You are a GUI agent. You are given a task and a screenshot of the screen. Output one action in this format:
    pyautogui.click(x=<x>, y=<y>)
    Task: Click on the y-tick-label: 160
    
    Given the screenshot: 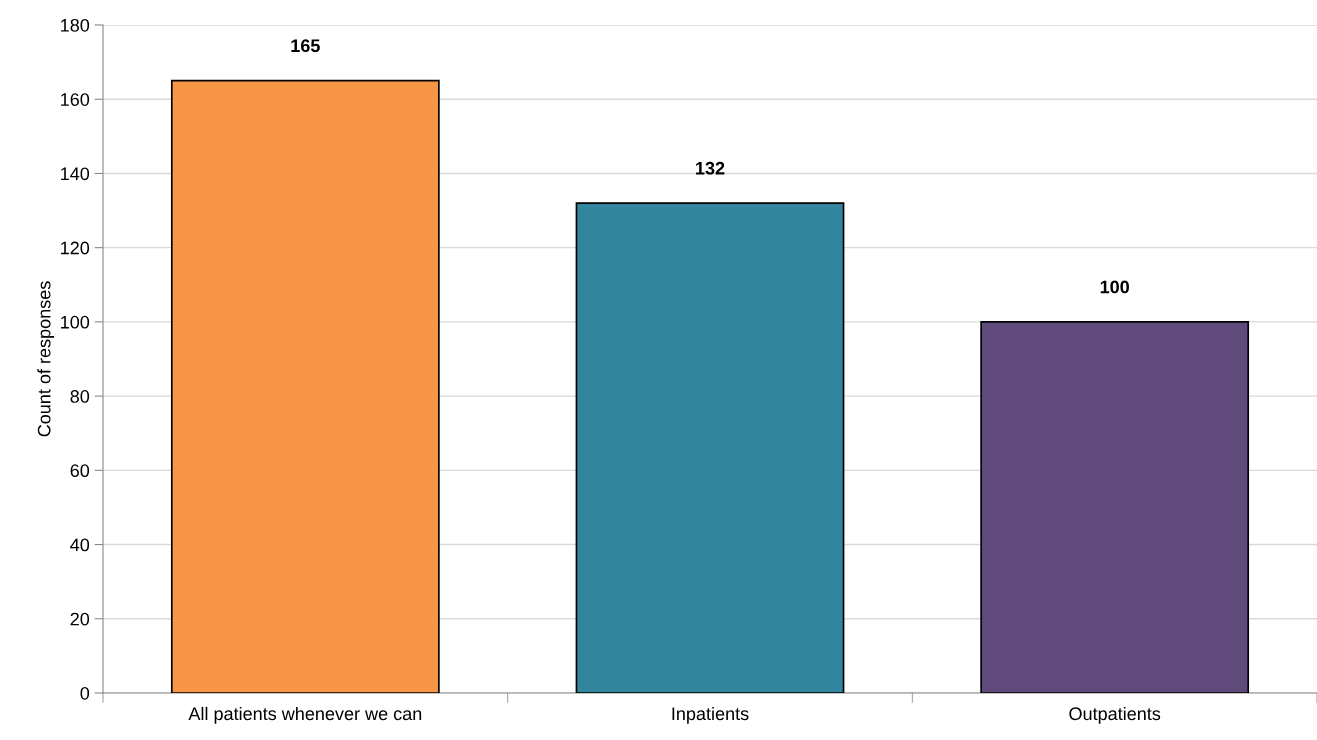 What is the action you would take?
    pyautogui.click(x=75, y=99)
    